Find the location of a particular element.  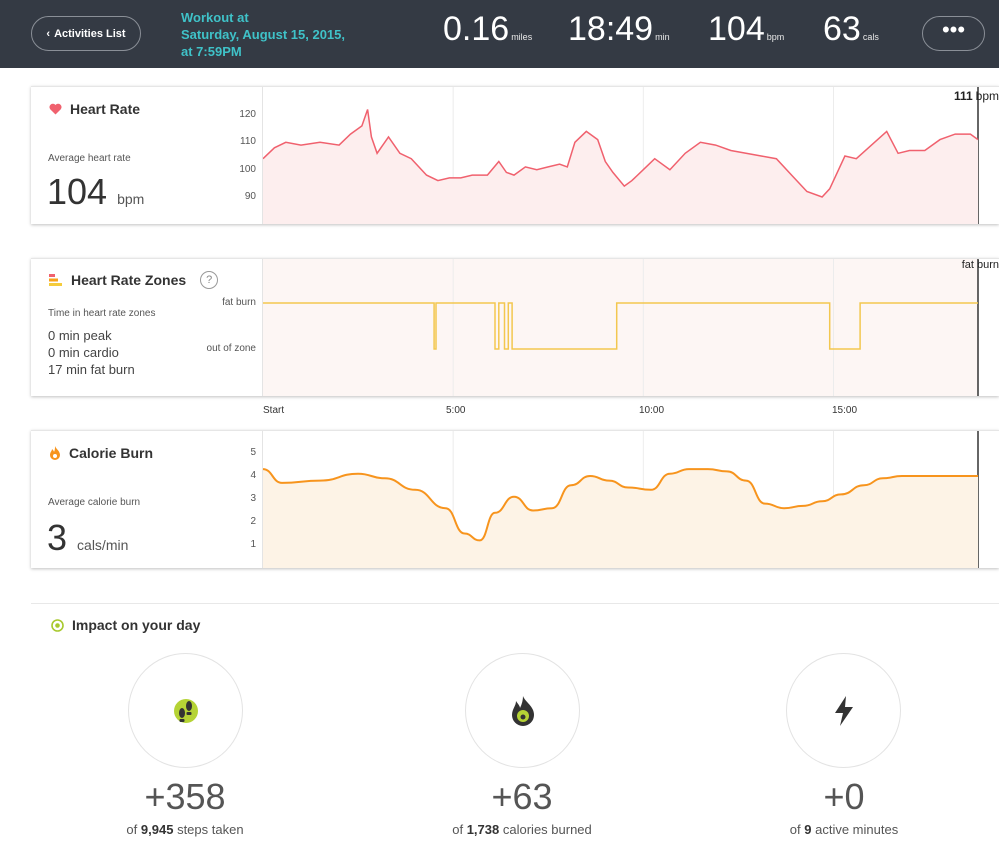

calorie-title: Calorie Burn is located at coordinates (101, 453).